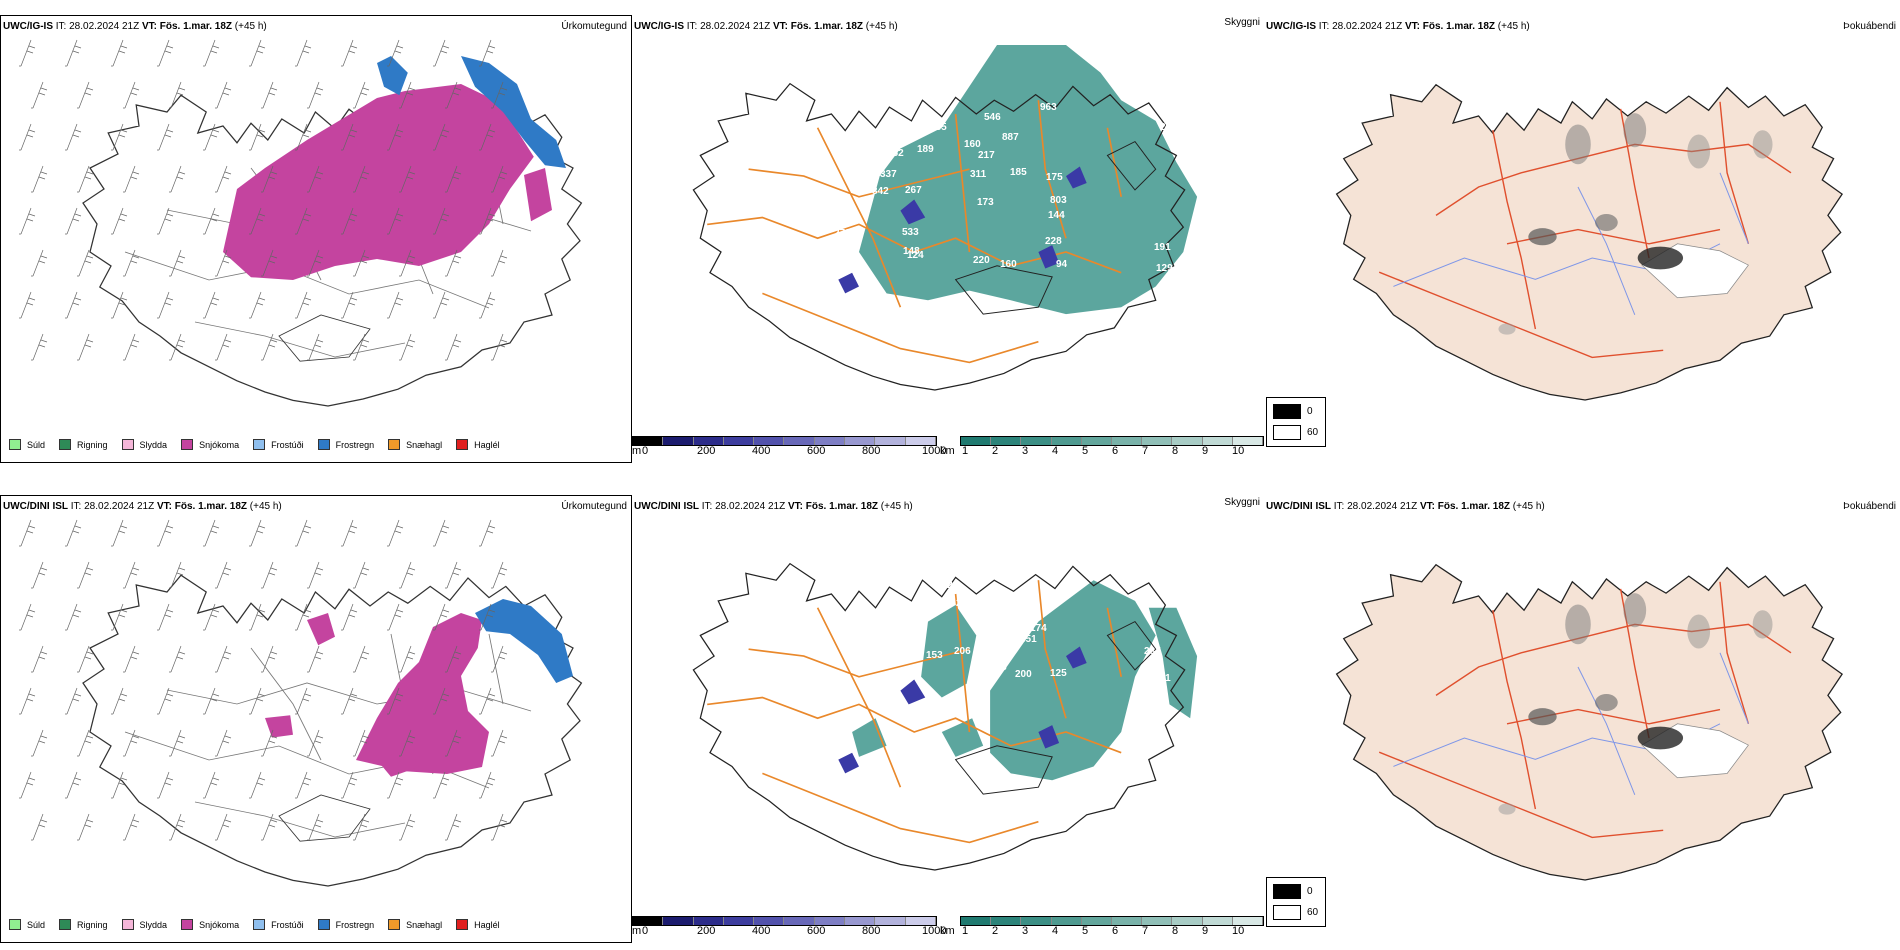 Image resolution: width=1900 pixels, height=950 pixels. I want to click on cloud-base-label: 237, so click(1152, 651).